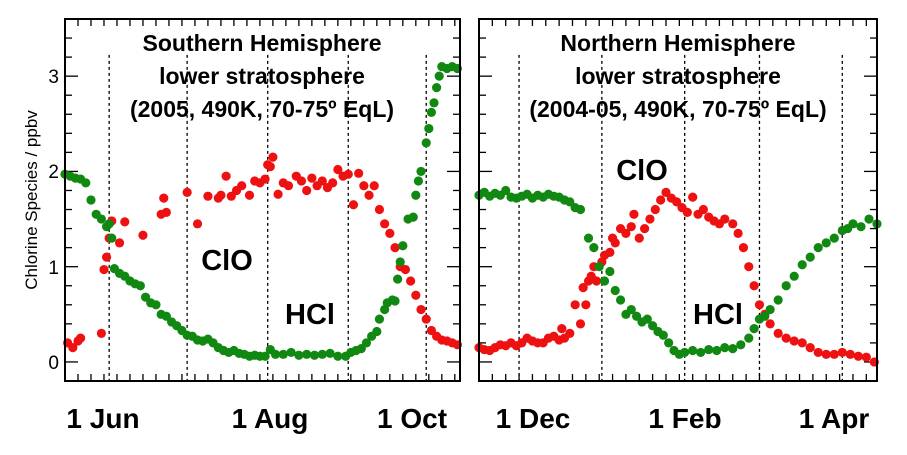 This screenshot has height=455, width=907. Describe the element at coordinates (677, 43) in the screenshot. I see `panel-title-line-1: Northern Hemisphere` at that location.